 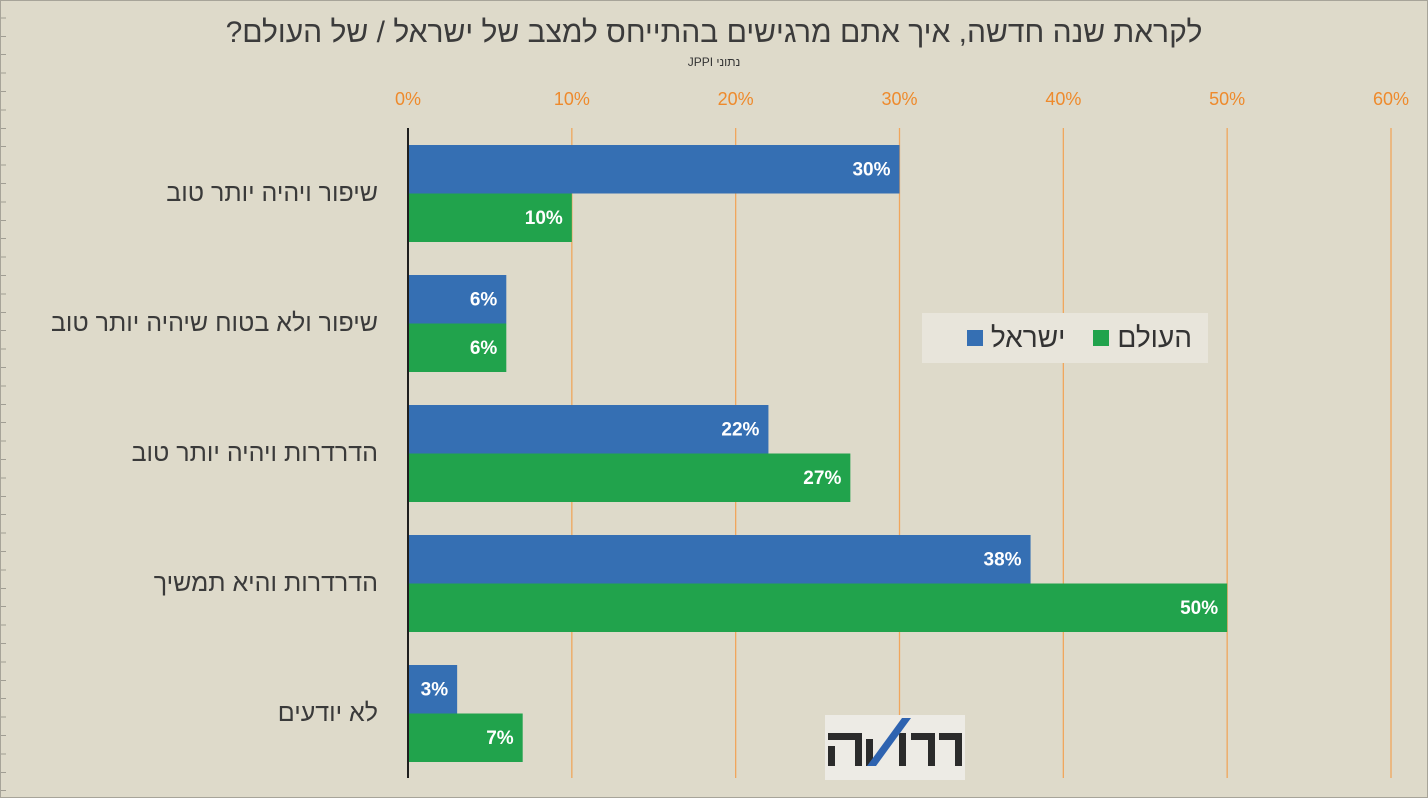 I want to click on category-label: שיפור ולא בטוח שיהיה יותר טוב, so click(x=214, y=323).